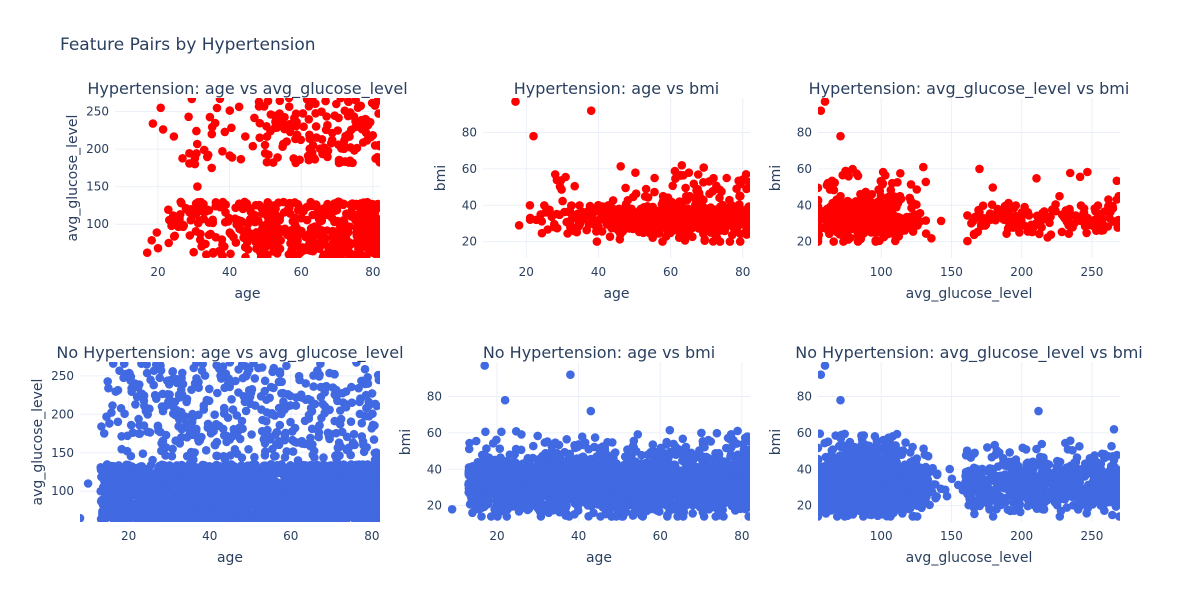  I want to click on subplot-title: Hypertension: age vs bmi, so click(617, 88).